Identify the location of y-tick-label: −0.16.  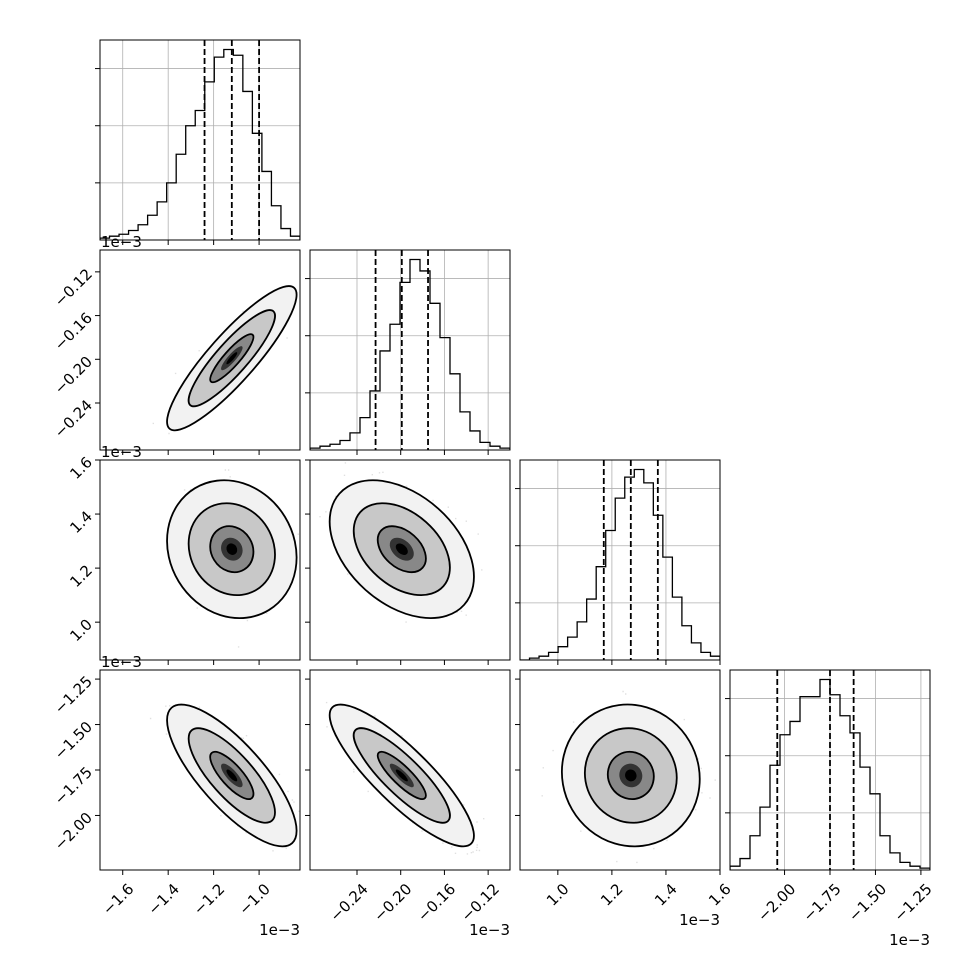
(73, 331).